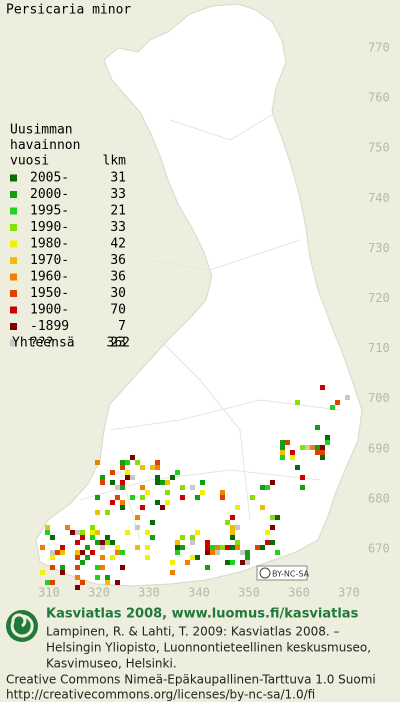 Image resolution: width=400 pixels, height=702 pixels. I want to click on legend-label: 1980-, so click(49, 244).